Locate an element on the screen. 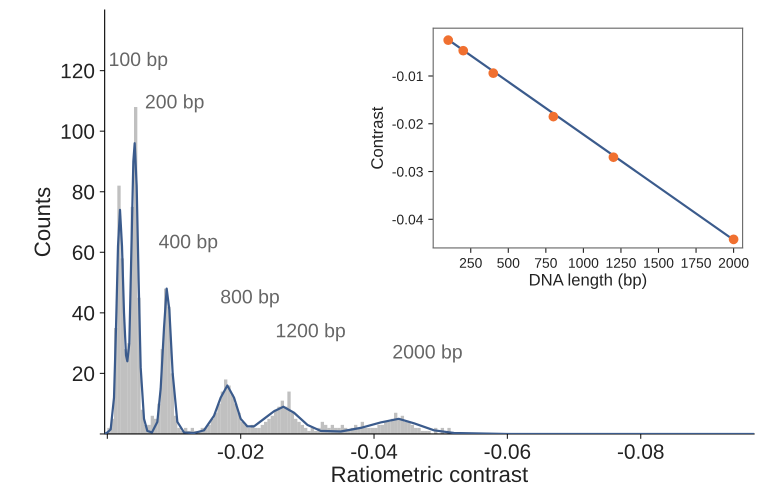  y-axis-title: Contrast is located at coordinates (377, 137).